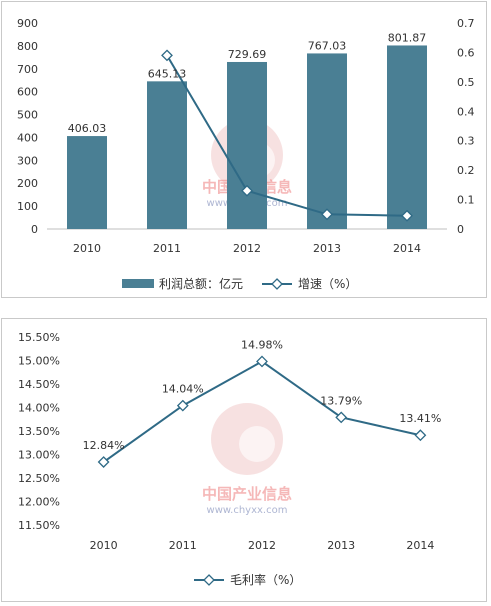  I want to click on y-right-tick-label: 0.6, so click(466, 52).